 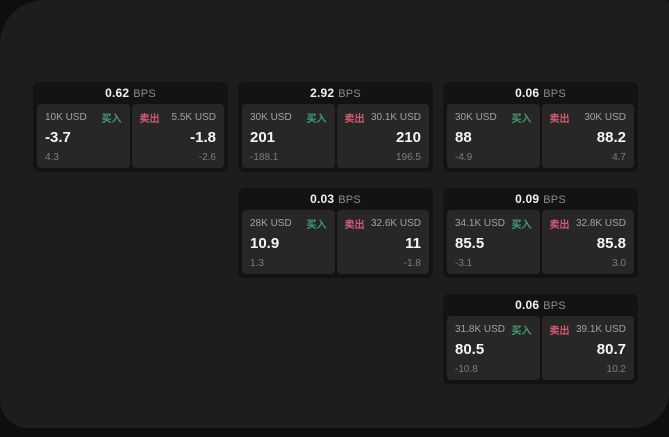 I want to click on buy-notional: 34.1K USD, so click(x=480, y=223).